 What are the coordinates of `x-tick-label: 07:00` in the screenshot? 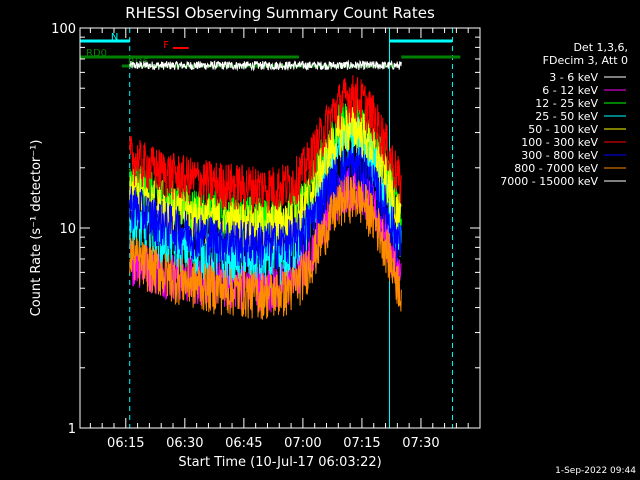 It's located at (302, 443).